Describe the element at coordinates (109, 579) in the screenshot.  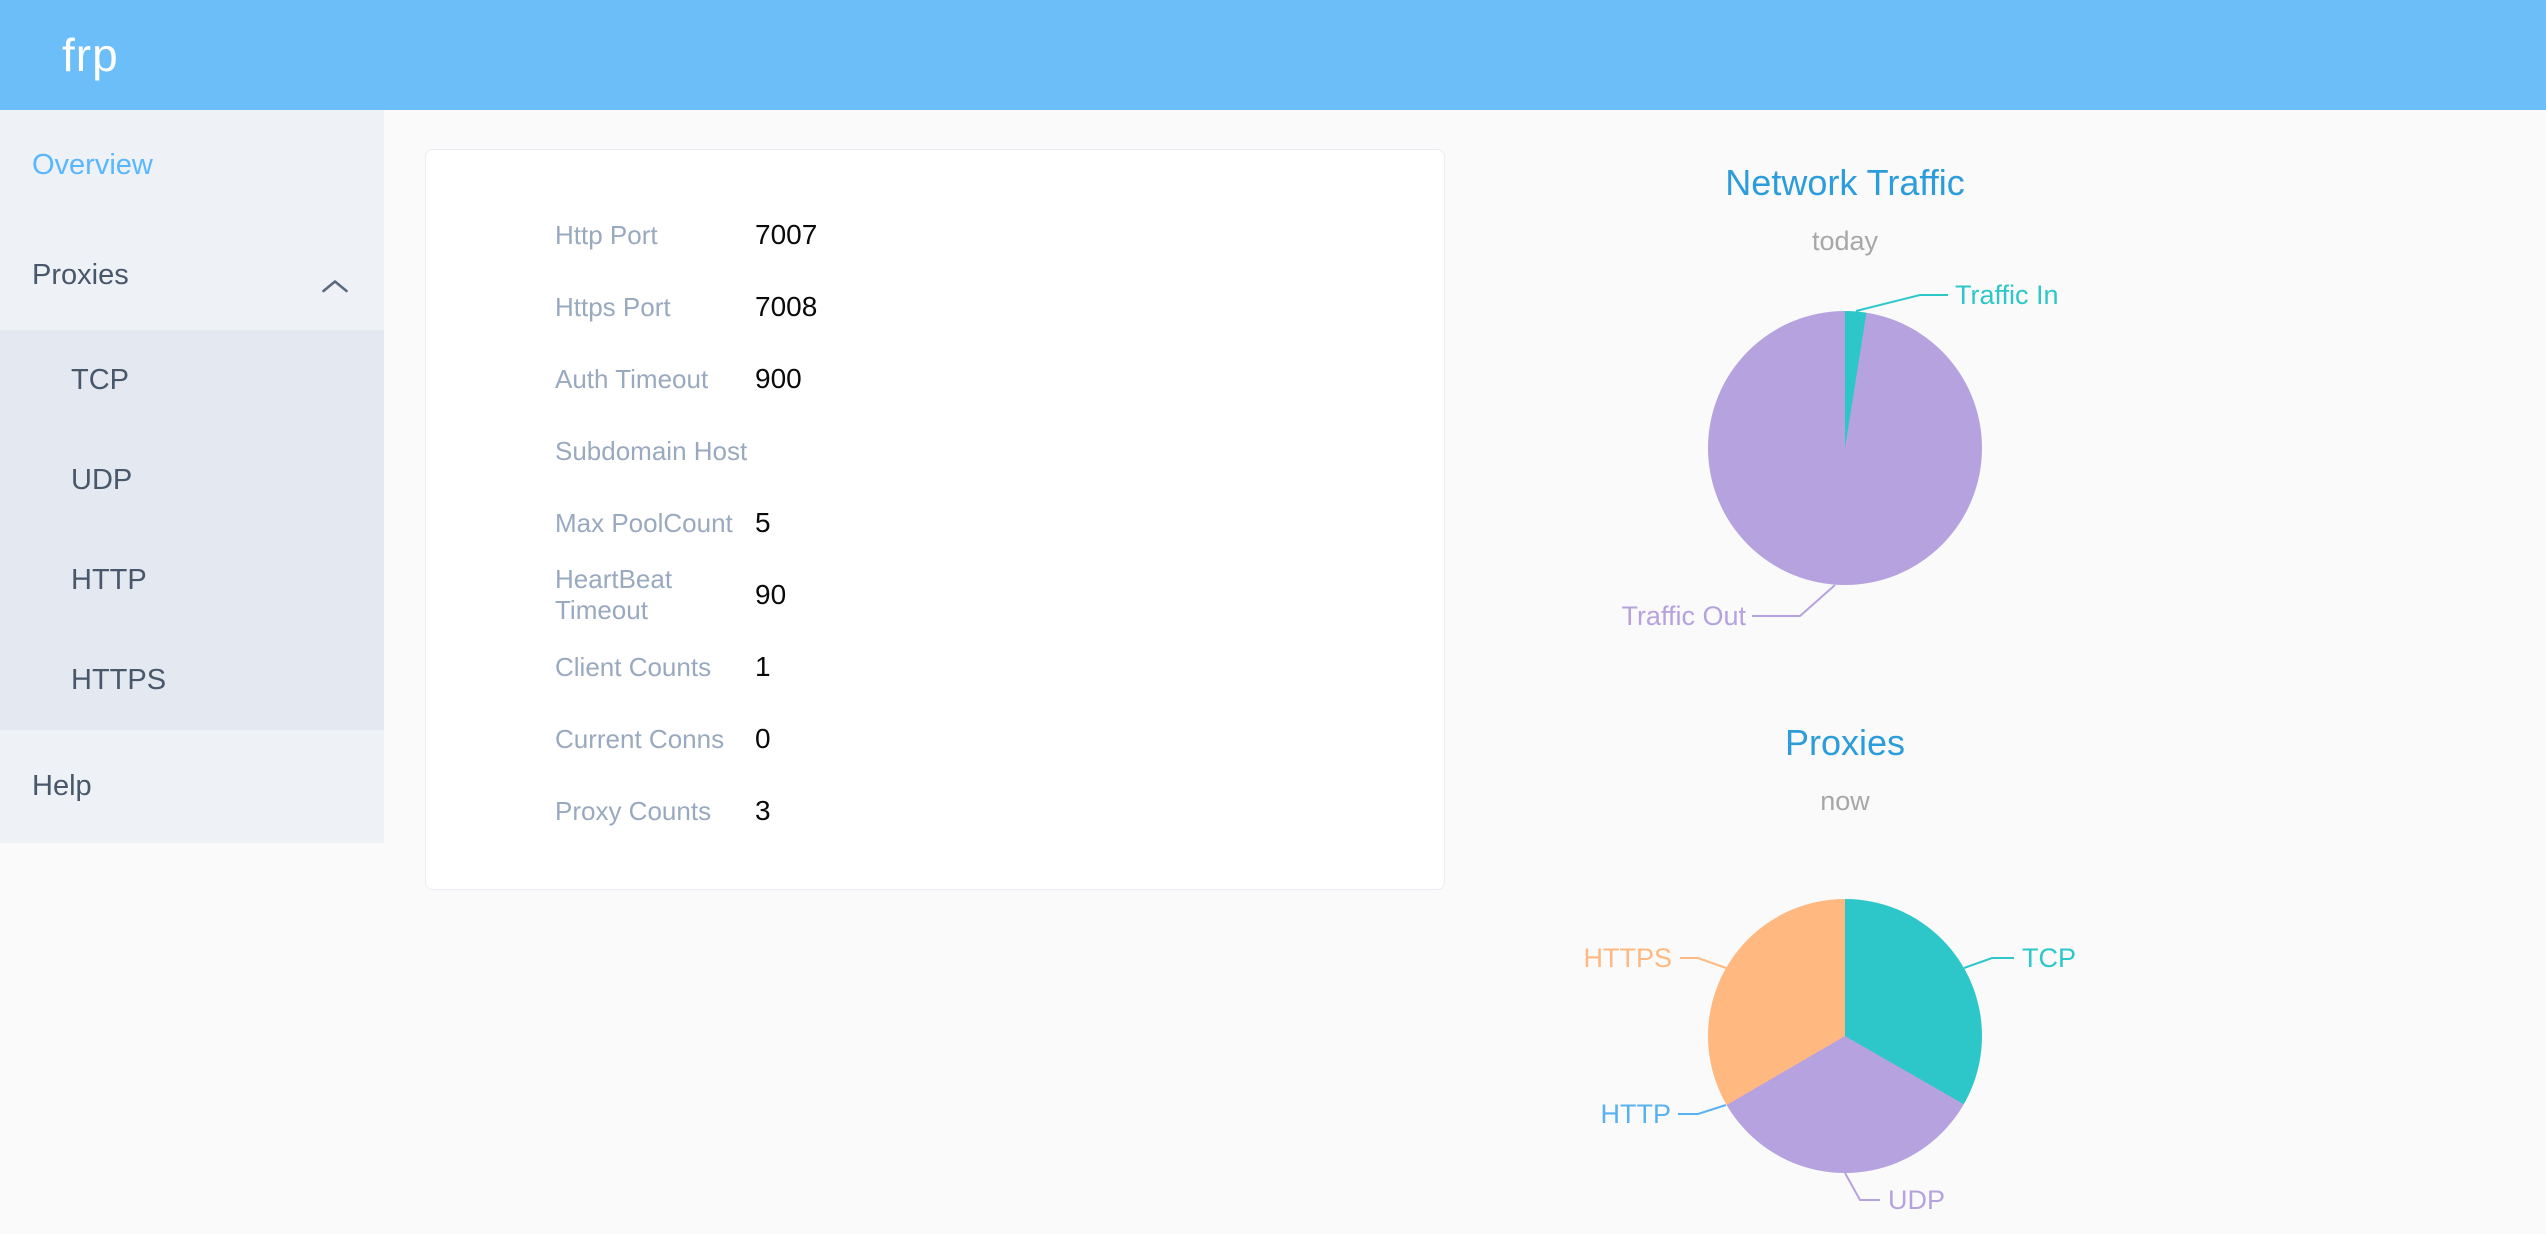
I see `sidebar-item-label: HTTP` at that location.